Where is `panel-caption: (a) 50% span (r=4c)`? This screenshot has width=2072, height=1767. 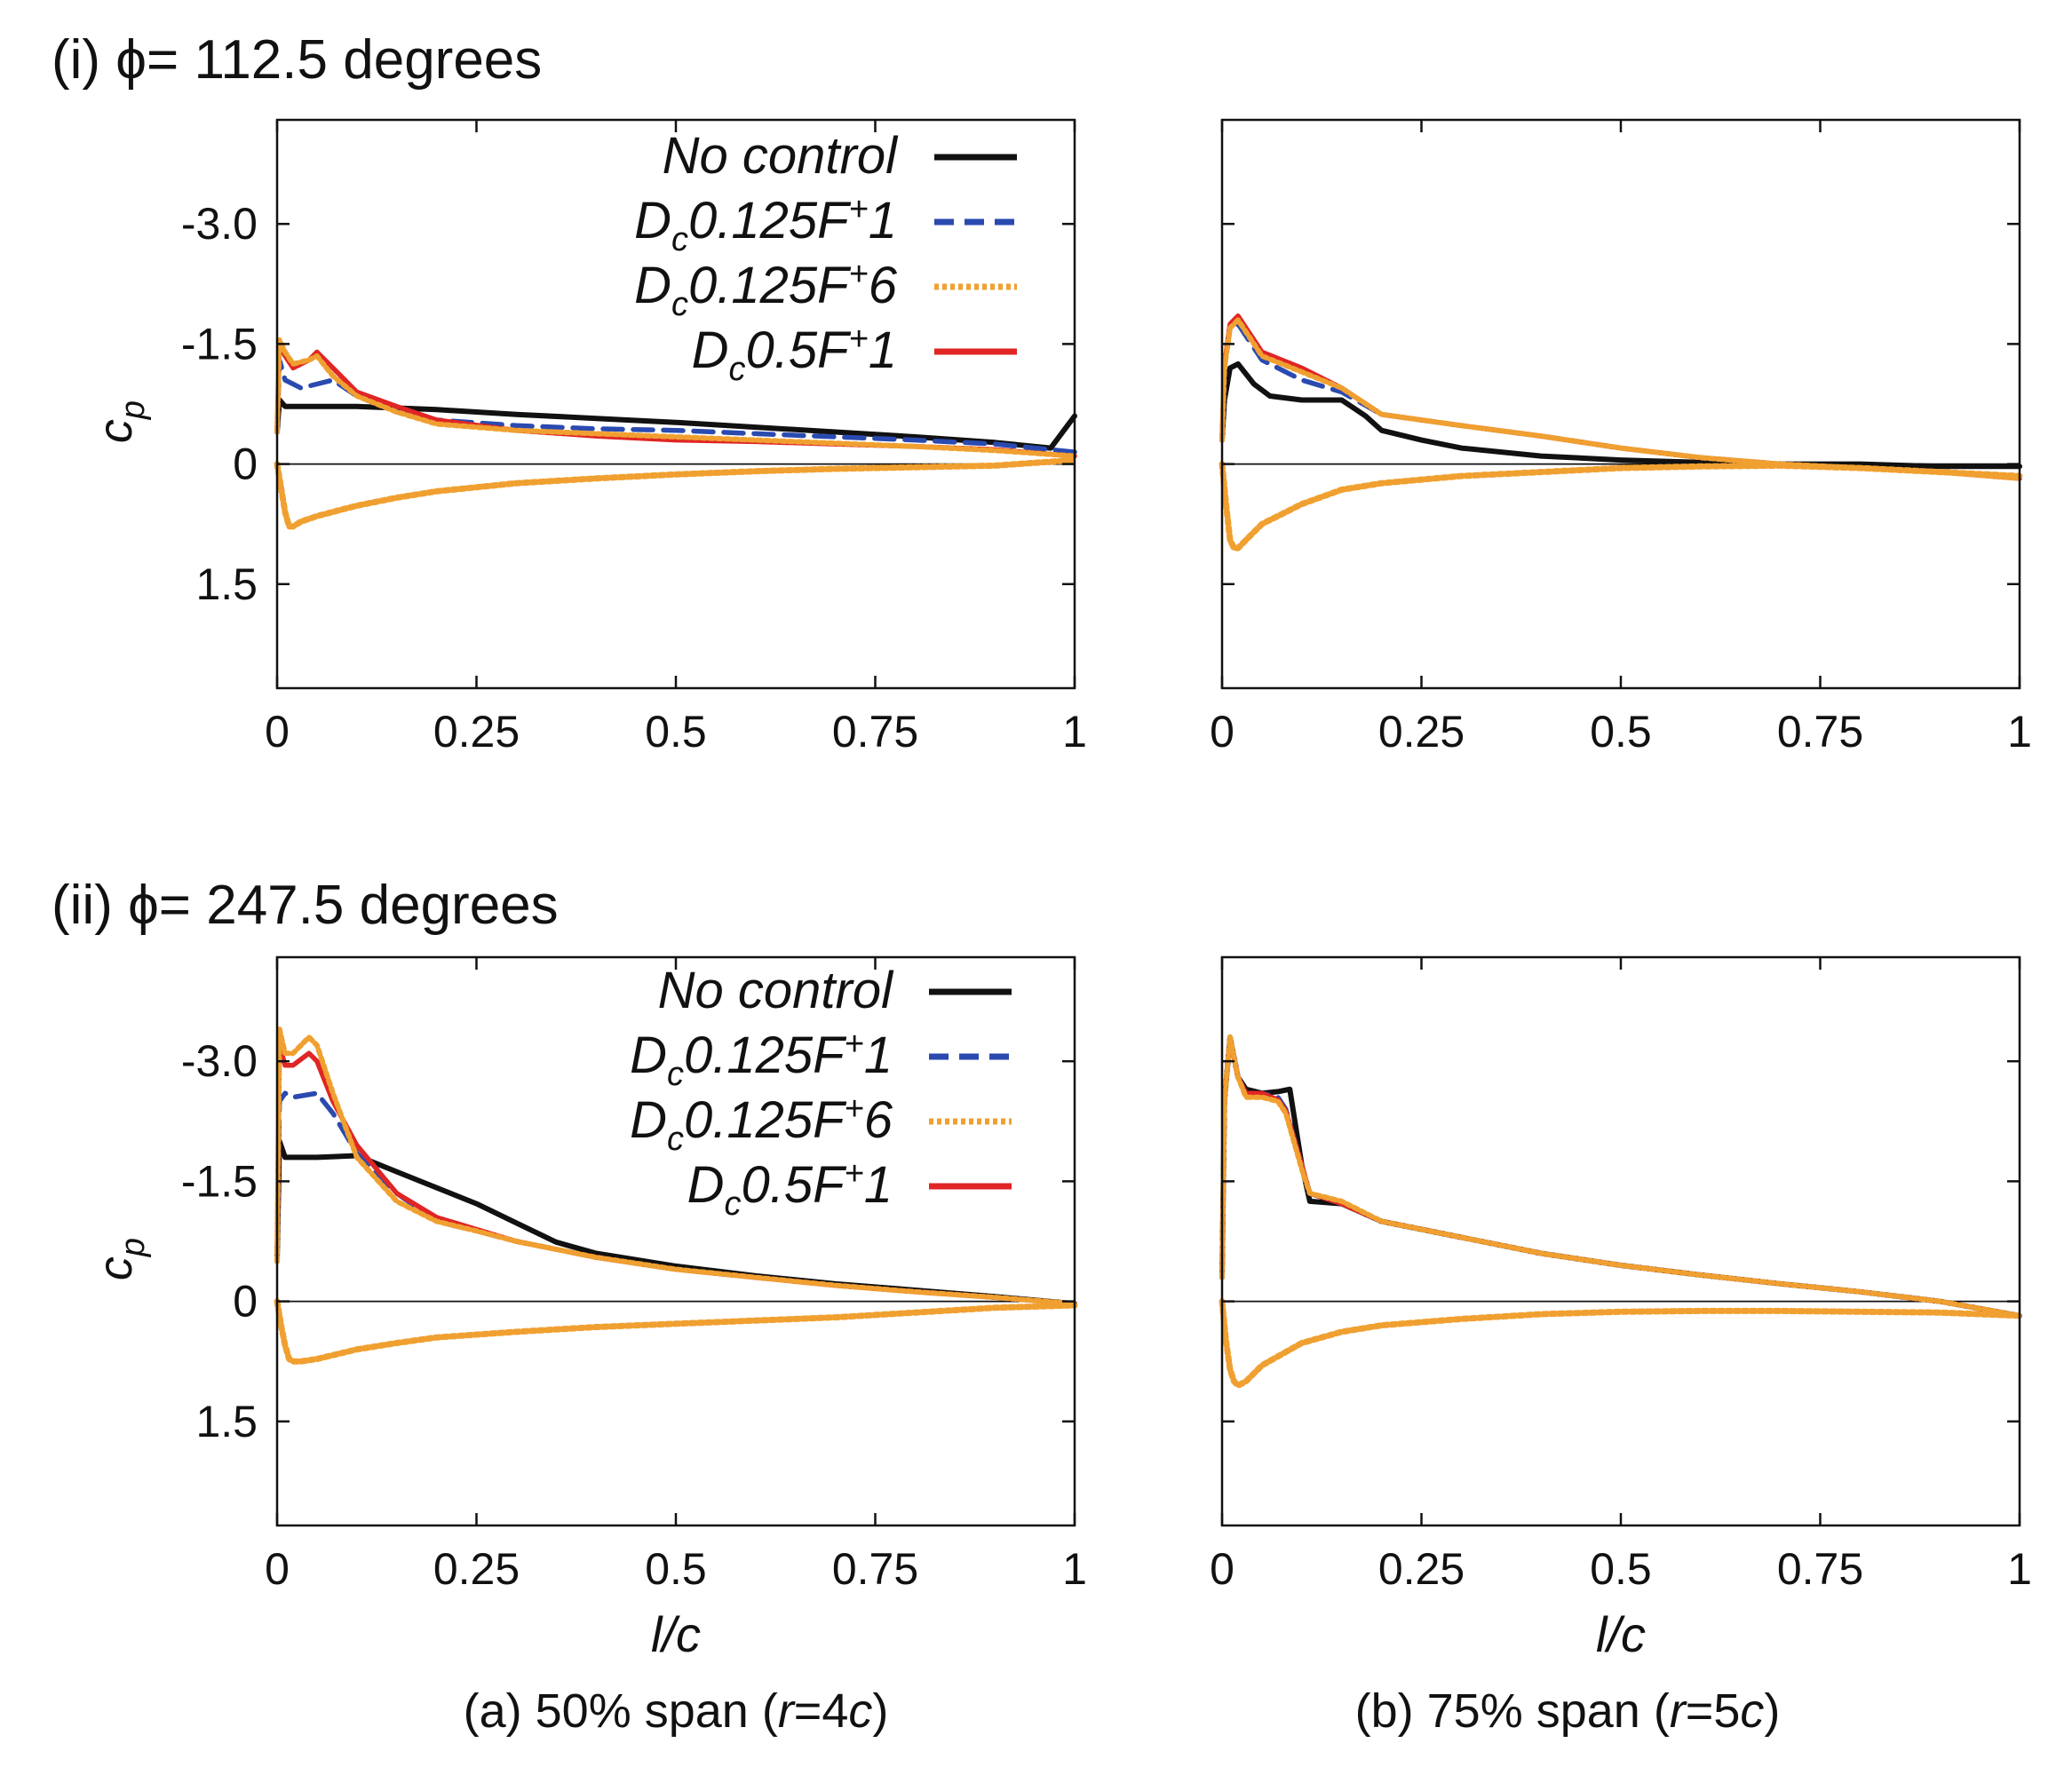
panel-caption: (a) 50% span (r=4c) is located at coordinates (676, 1711).